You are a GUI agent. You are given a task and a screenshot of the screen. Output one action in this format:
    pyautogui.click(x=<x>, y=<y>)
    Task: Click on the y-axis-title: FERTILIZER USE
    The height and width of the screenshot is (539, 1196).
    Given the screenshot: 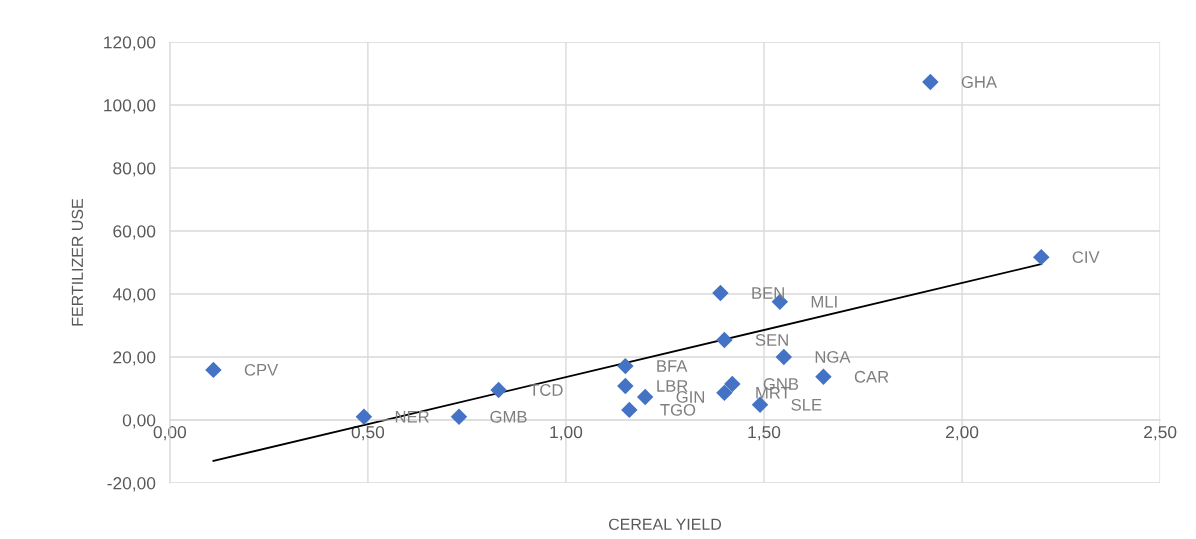 What is the action you would take?
    pyautogui.click(x=77, y=262)
    